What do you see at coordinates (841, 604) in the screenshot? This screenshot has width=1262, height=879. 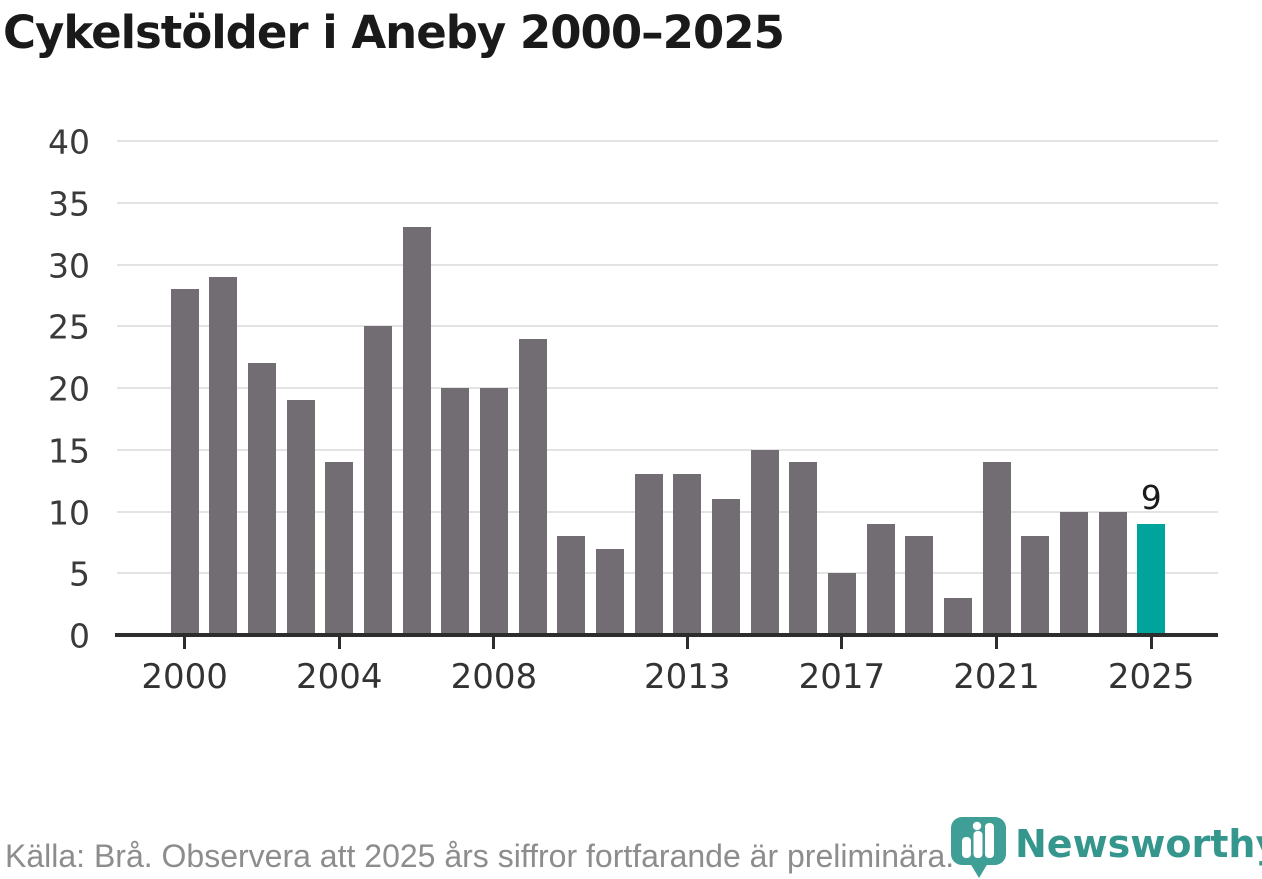 I see `bar-2017` at bounding box center [841, 604].